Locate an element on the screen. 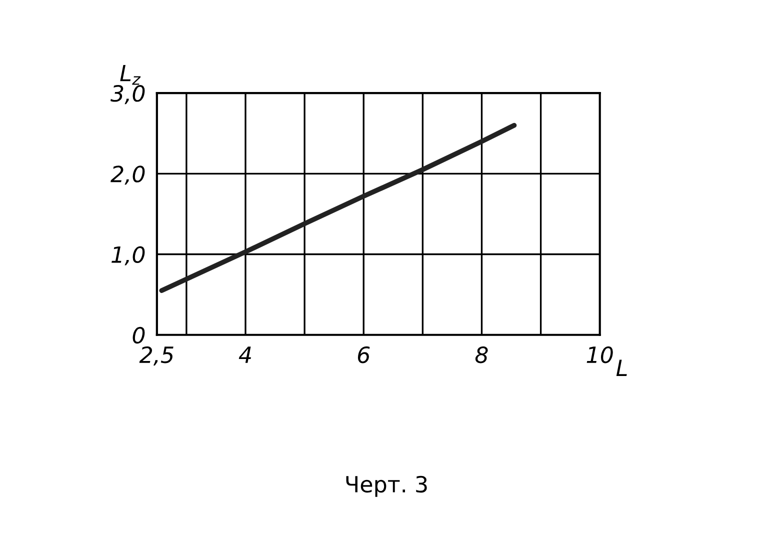 Image resolution: width=773 pixels, height=541 pixels. x-tick-label: 6 is located at coordinates (364, 355).